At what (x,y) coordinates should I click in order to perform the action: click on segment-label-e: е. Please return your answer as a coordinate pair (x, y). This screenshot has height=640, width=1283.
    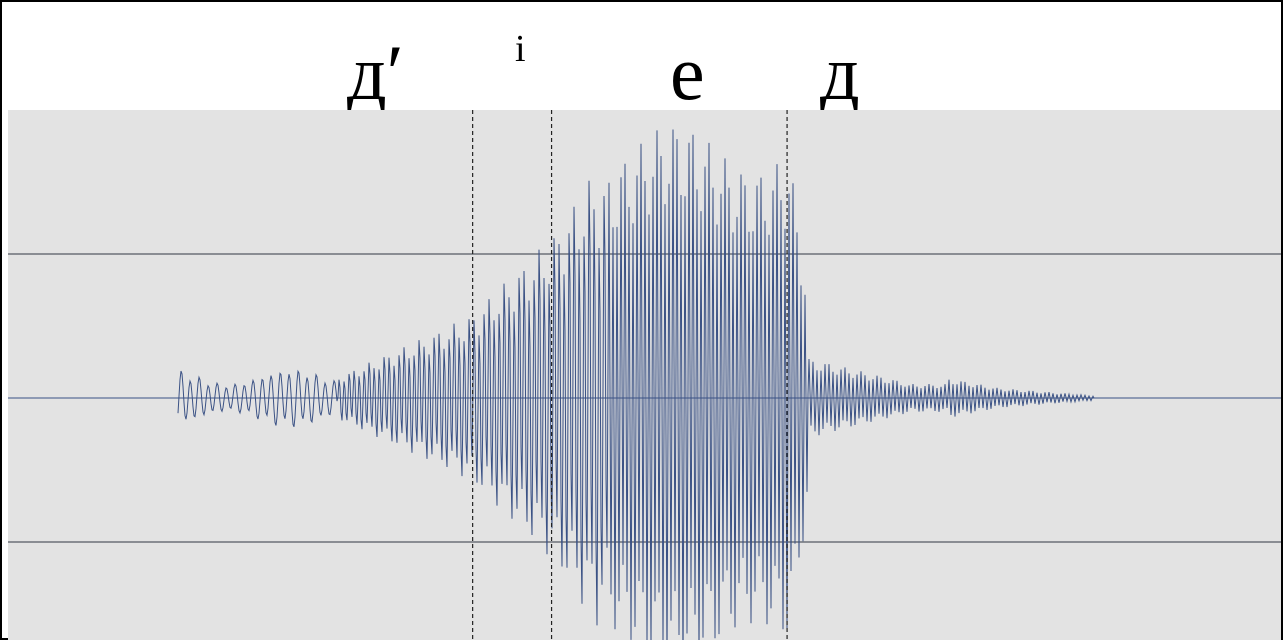
    Looking at the image, I should click on (687, 72).